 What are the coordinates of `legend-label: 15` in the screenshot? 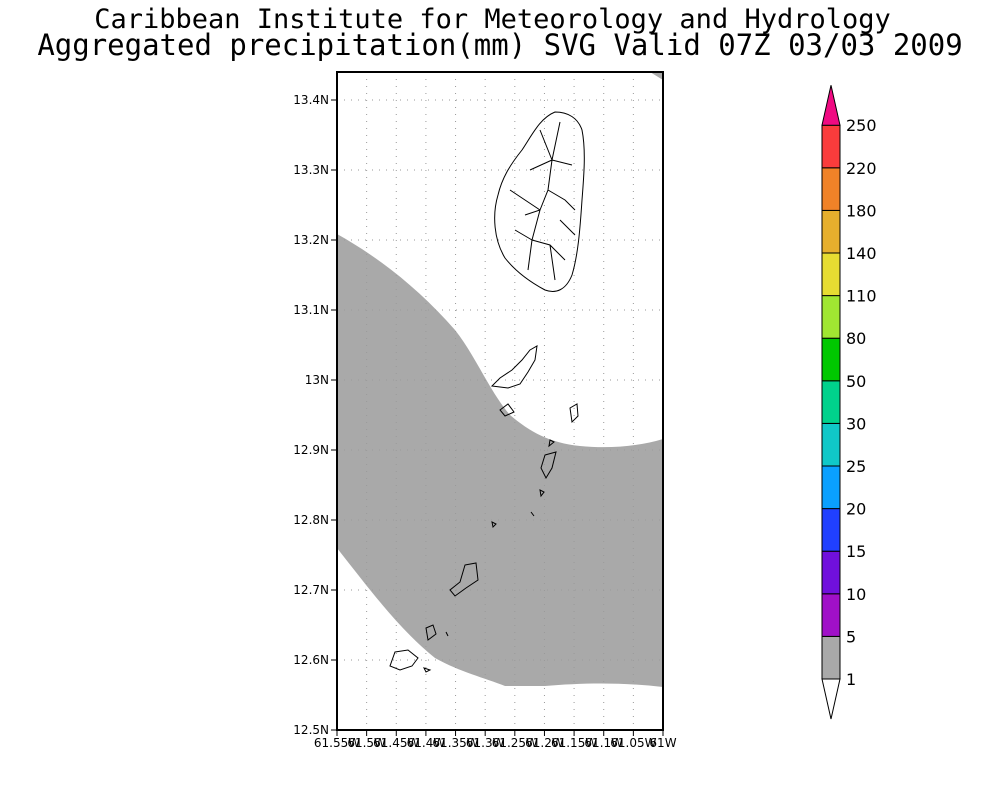 It's located at (856, 551).